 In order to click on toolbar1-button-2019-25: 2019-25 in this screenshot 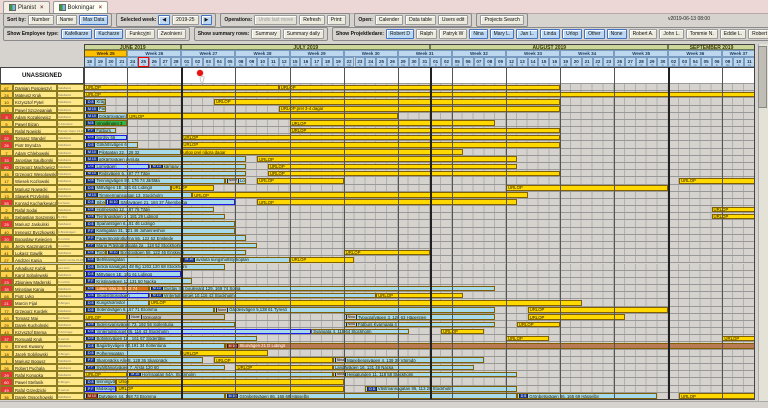, I will do `click(185, 20)`.